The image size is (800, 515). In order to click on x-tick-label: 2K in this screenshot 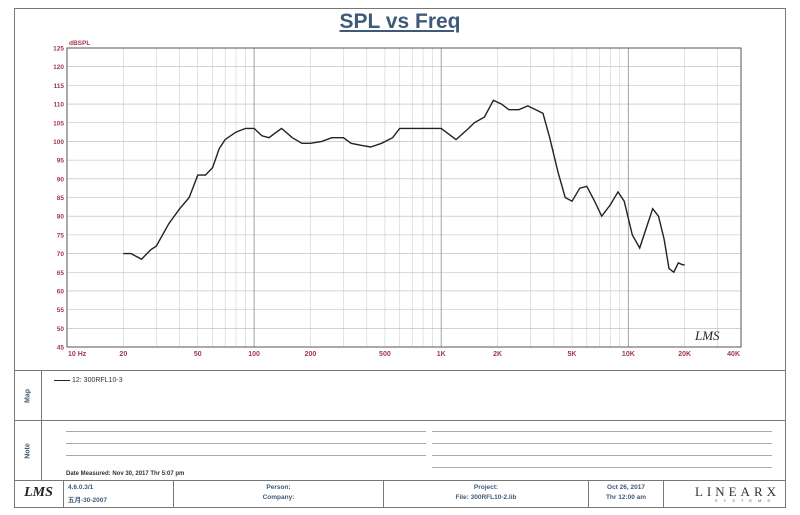, I will do `click(497, 354)`.